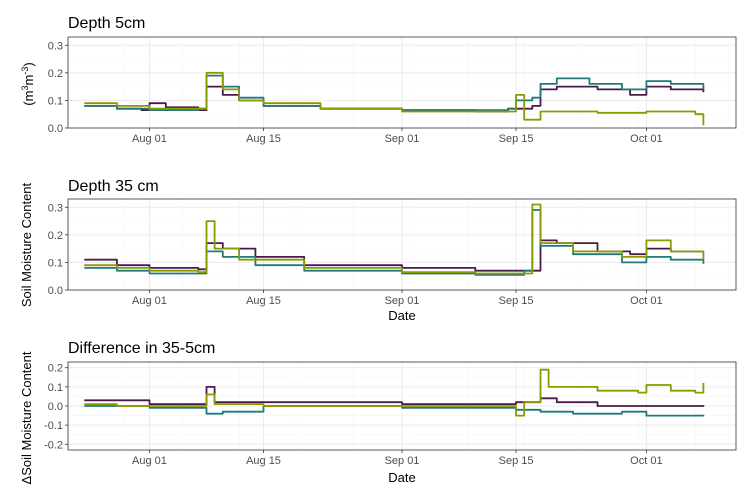  Describe the element at coordinates (53, 426) in the screenshot. I see `y-tick-label: -0.1` at that location.